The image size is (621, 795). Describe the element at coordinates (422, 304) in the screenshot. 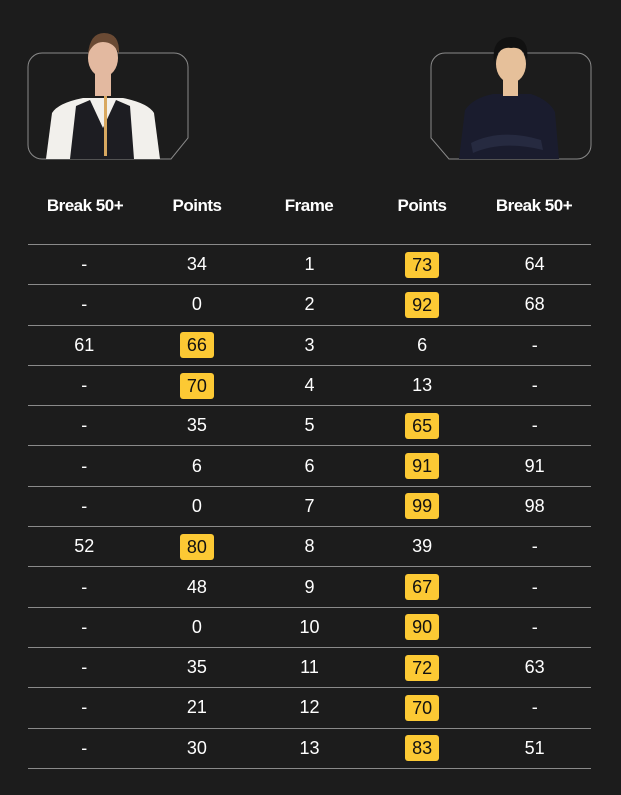

I see `points-player-2-winner-badge: 92` at that location.